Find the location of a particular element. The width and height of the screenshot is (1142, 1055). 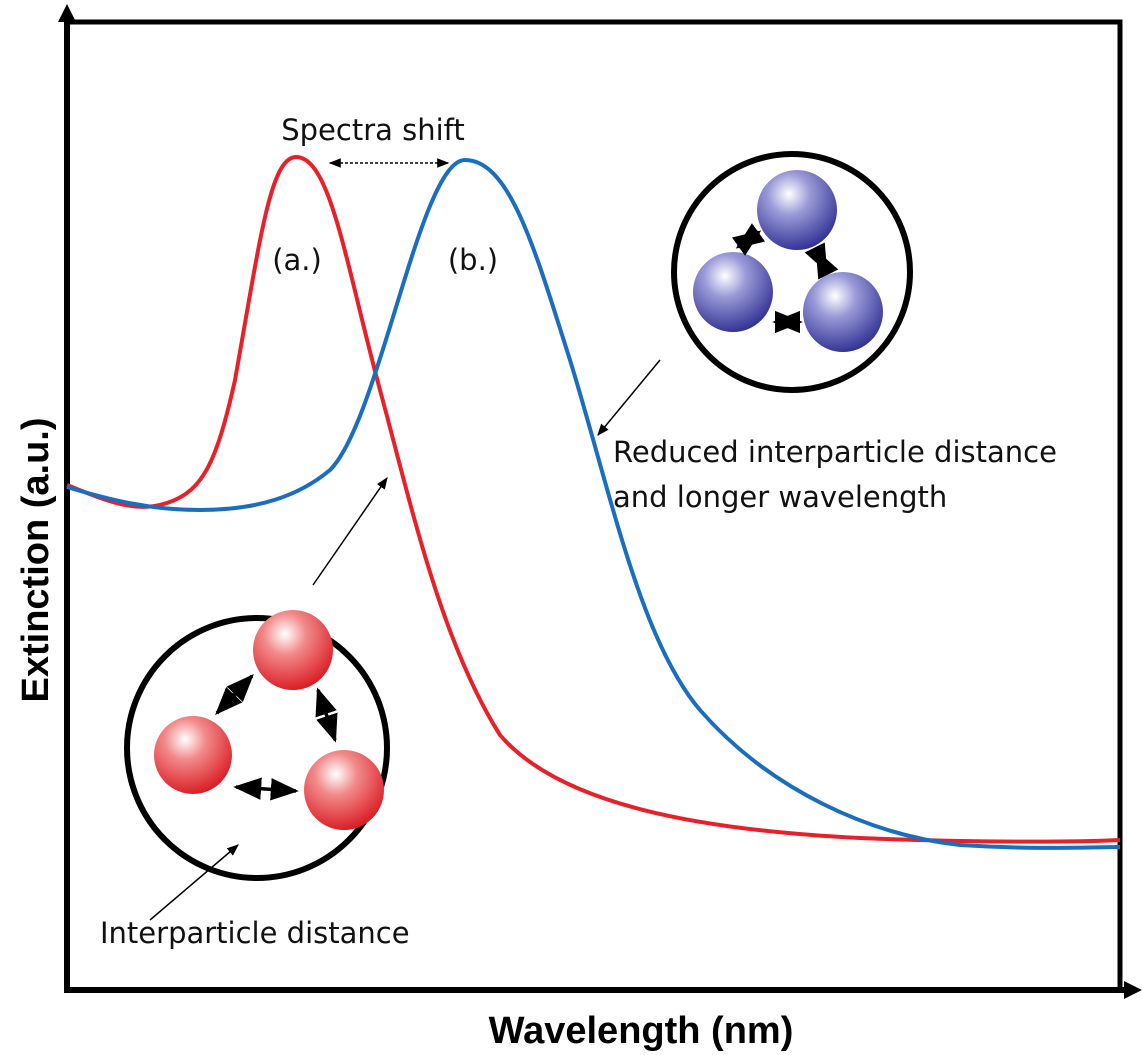

interparticle-label: Interparticle distance is located at coordinates (255, 933).